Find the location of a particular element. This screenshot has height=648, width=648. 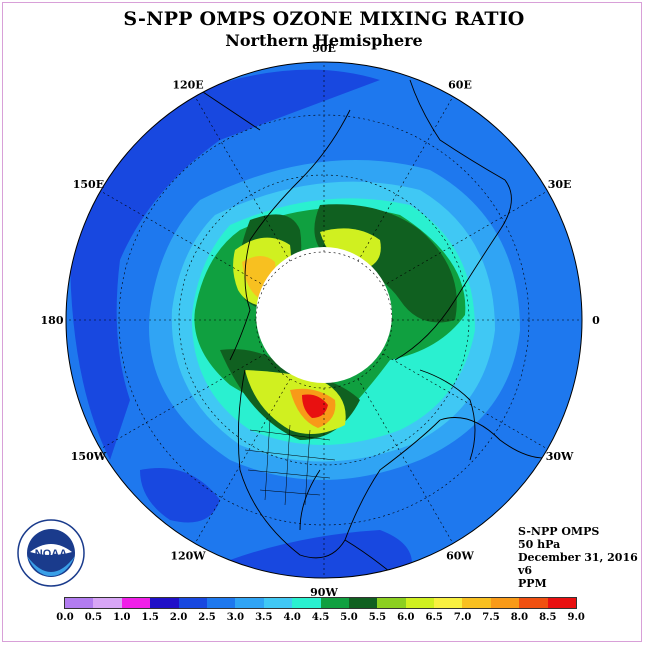

longitude-label: 150E is located at coordinates (88, 184).